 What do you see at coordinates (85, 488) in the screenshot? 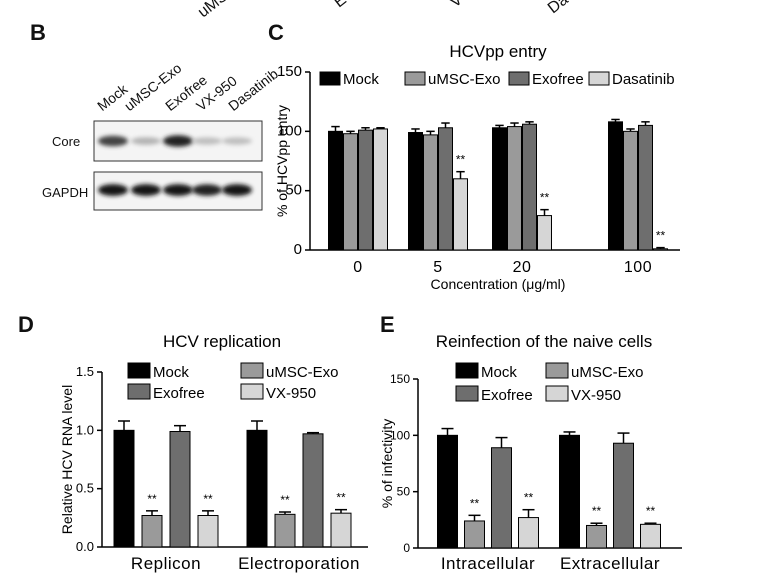
I see `y-tick-label: 0.5` at bounding box center [85, 488].